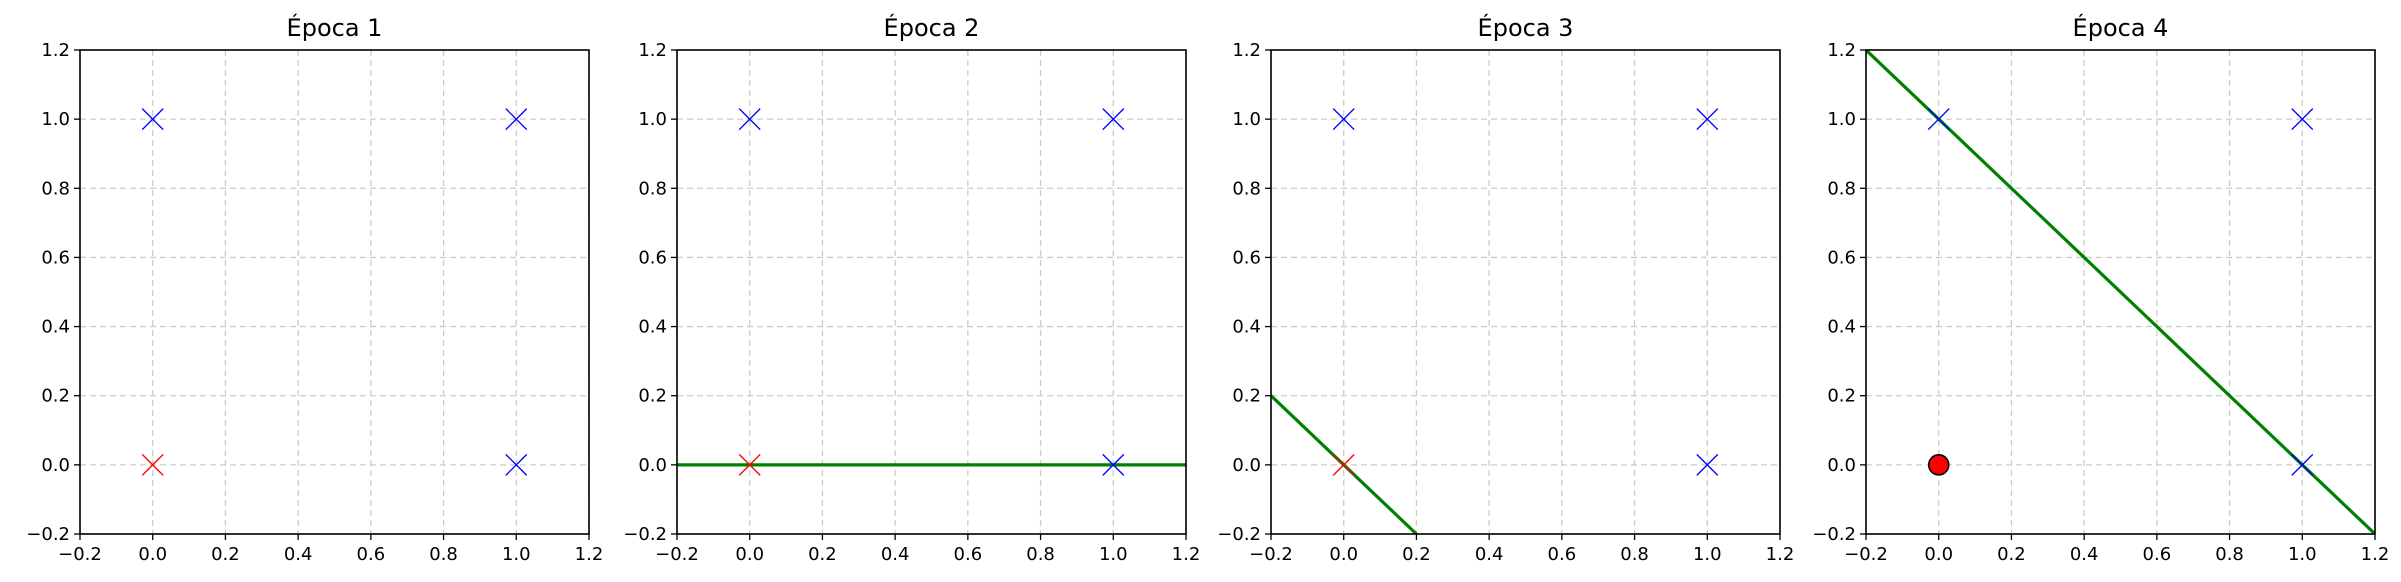 The width and height of the screenshot is (2401, 582). What do you see at coordinates (335, 27) in the screenshot?
I see `panel-title: Época 1` at bounding box center [335, 27].